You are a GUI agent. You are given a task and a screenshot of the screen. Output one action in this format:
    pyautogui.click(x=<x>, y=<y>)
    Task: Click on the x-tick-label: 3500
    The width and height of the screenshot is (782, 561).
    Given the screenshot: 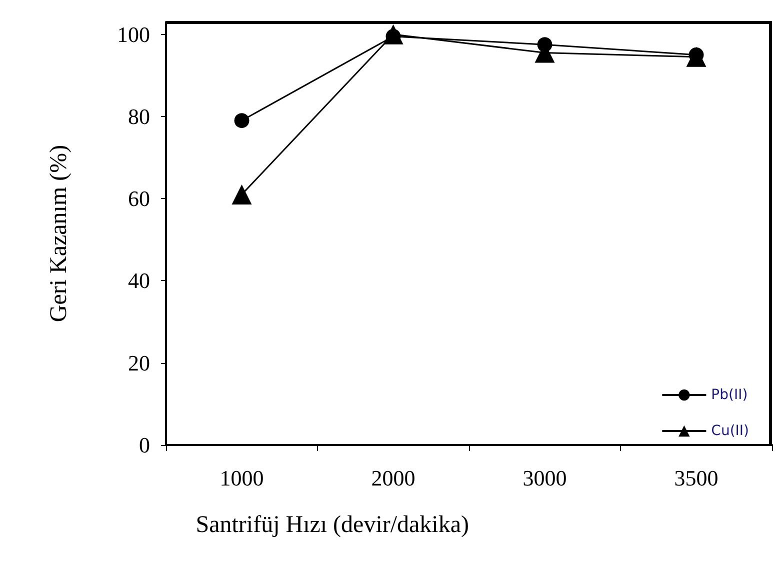 What is the action you would take?
    pyautogui.click(x=696, y=478)
    